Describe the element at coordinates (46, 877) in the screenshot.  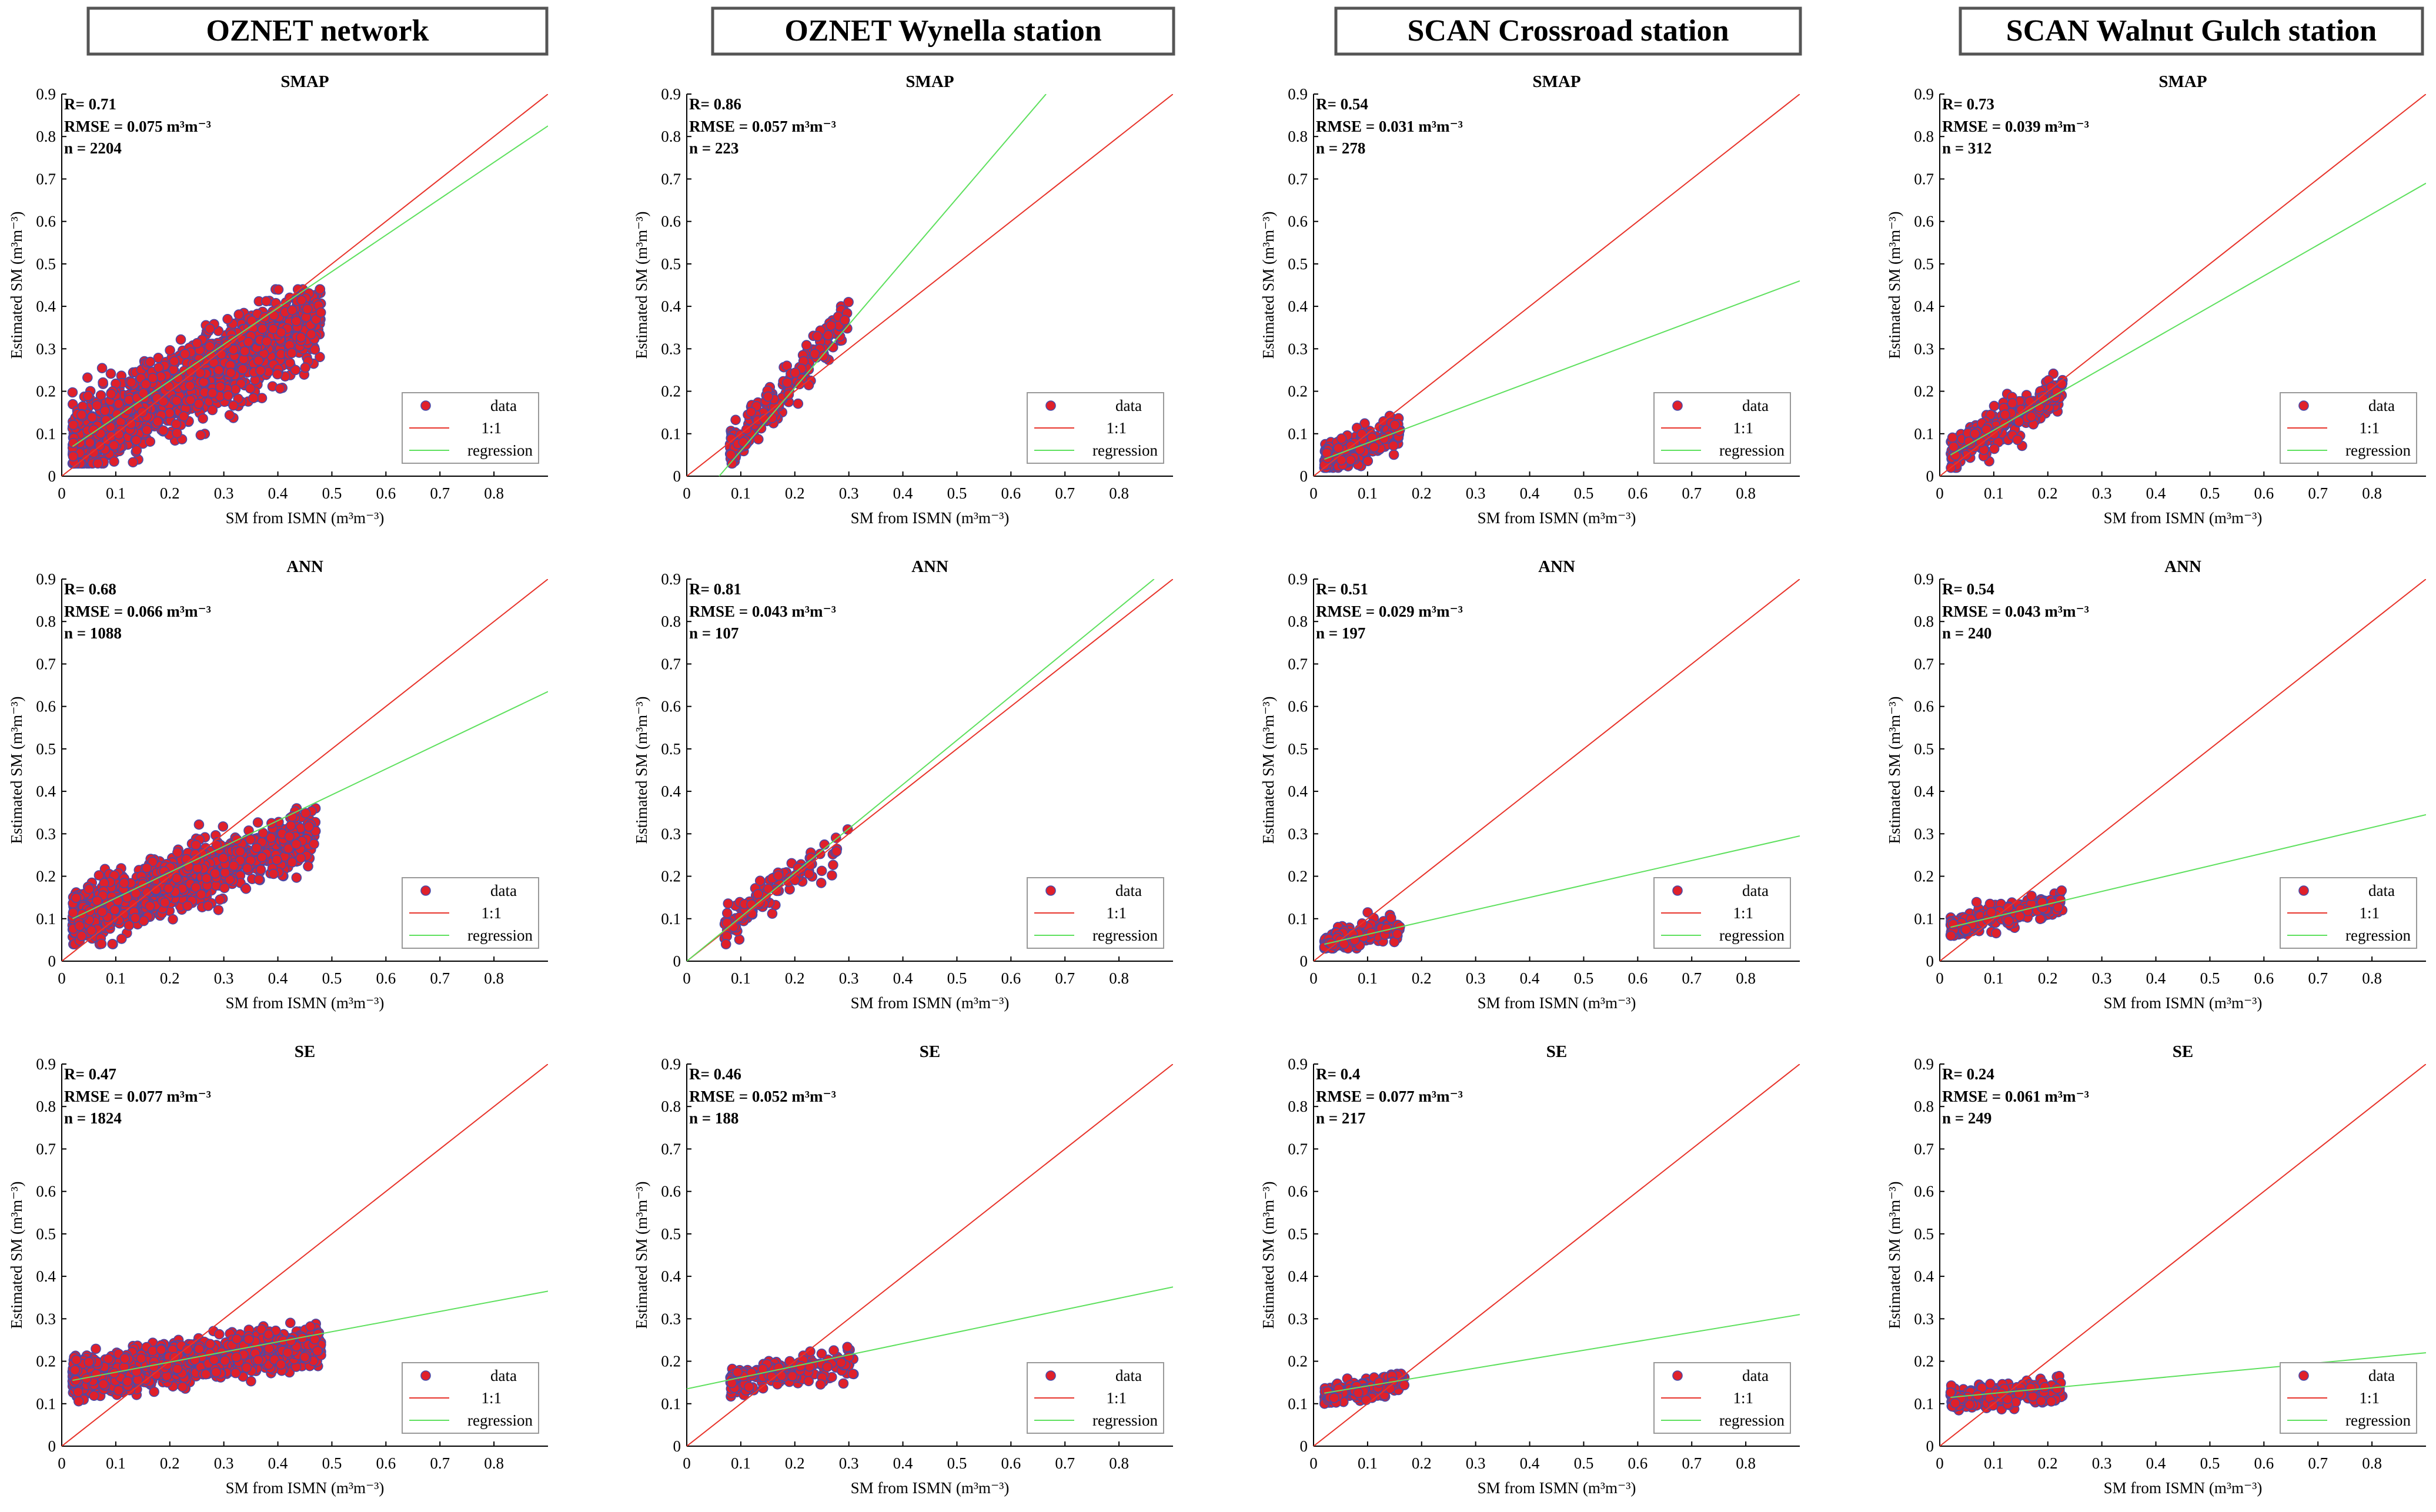
I see `y-tick-label: 0.2` at that location.